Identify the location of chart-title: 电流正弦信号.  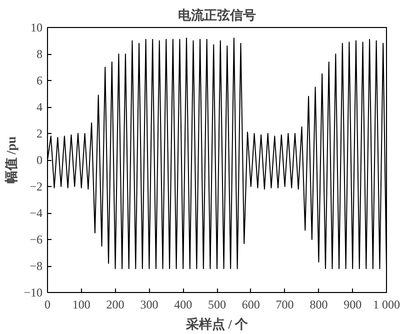
(217, 15).